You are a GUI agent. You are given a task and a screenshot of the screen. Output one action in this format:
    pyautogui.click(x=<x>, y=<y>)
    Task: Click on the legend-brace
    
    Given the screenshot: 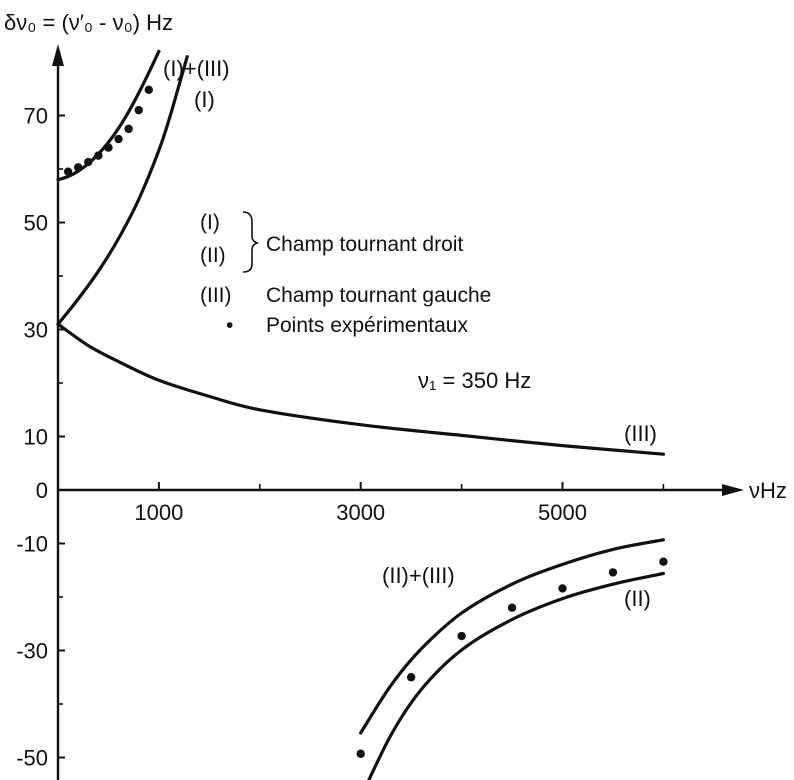 What is the action you would take?
    pyautogui.click(x=250, y=242)
    